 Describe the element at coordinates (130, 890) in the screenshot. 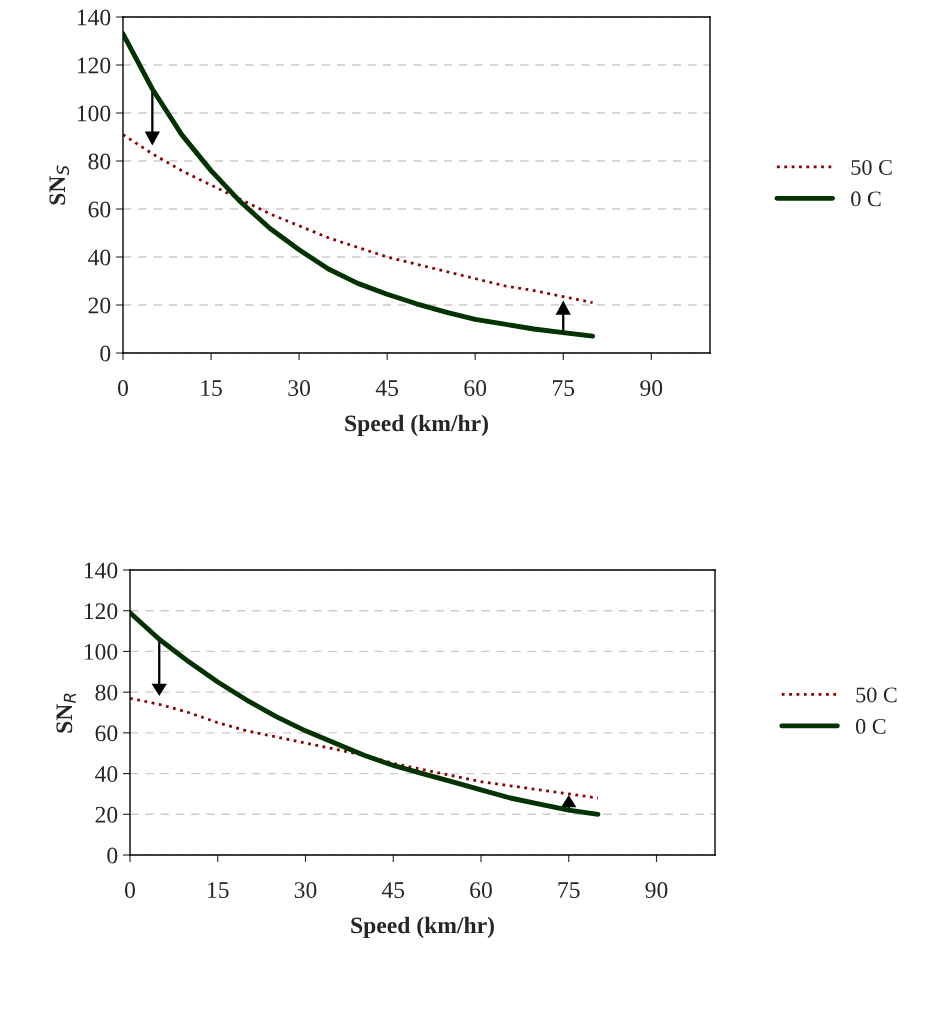

I see `x-tick-label: 0` at that location.